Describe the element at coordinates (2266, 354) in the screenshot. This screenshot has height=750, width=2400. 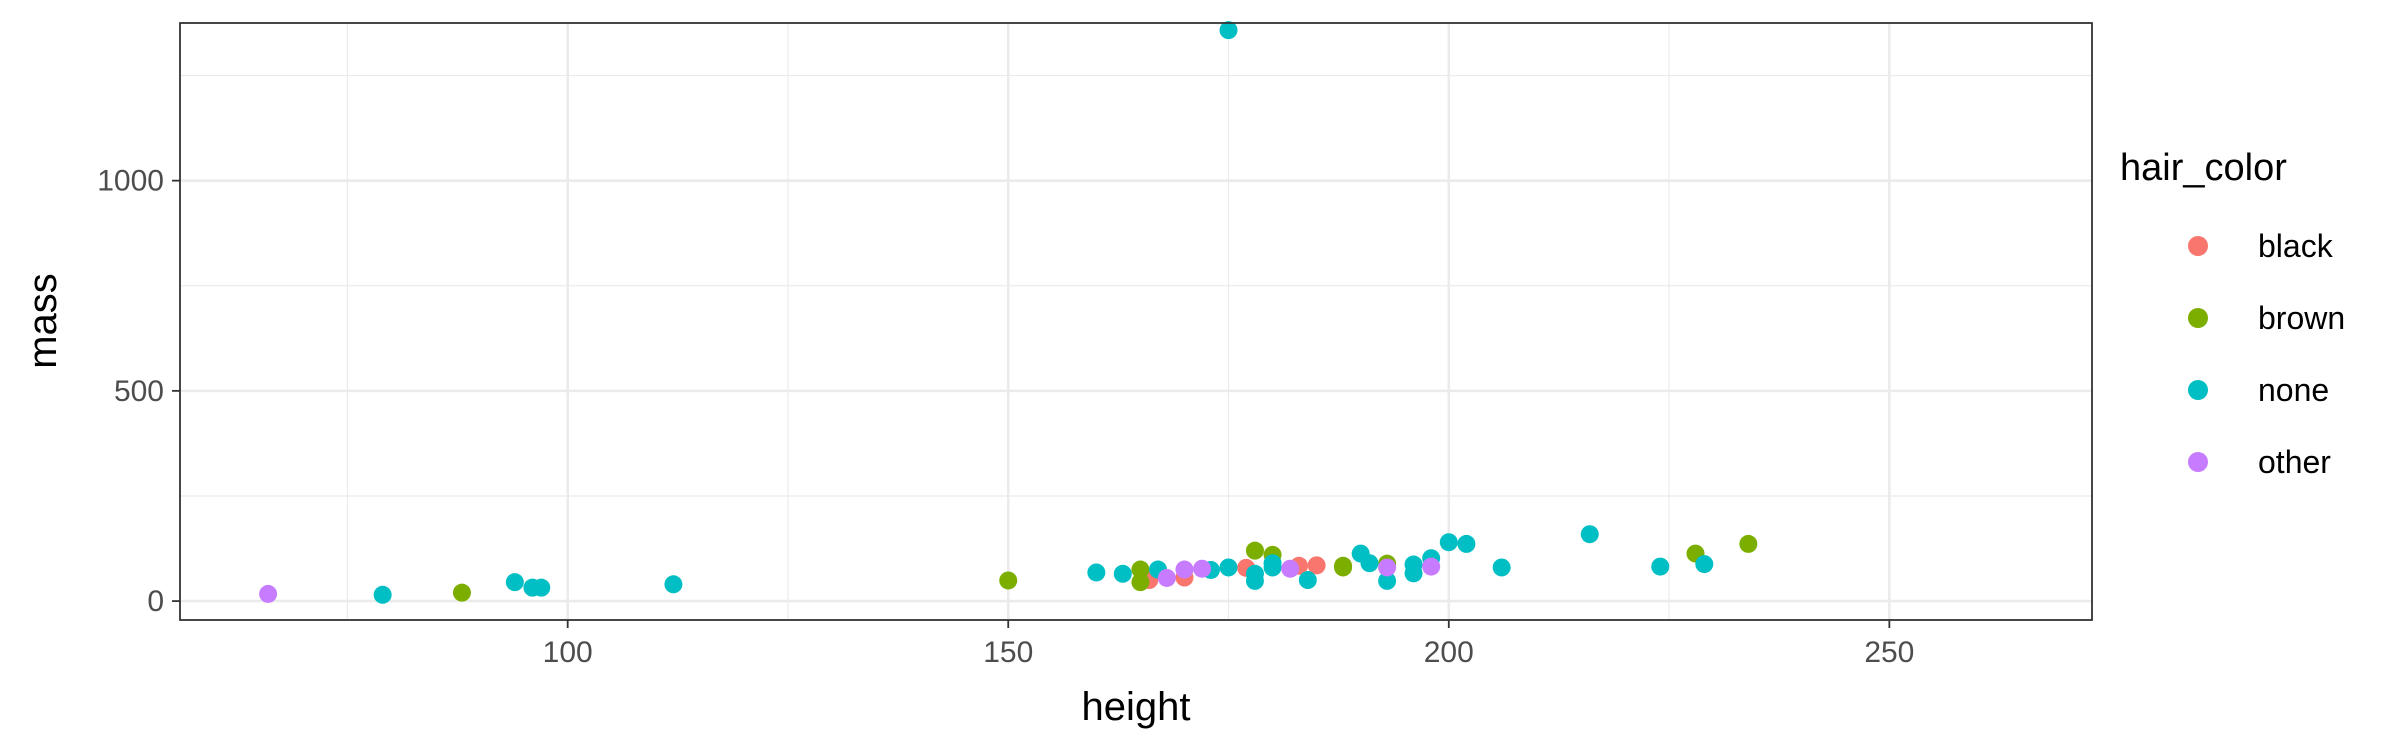
I see `legend-keys: black brown none other` at that location.